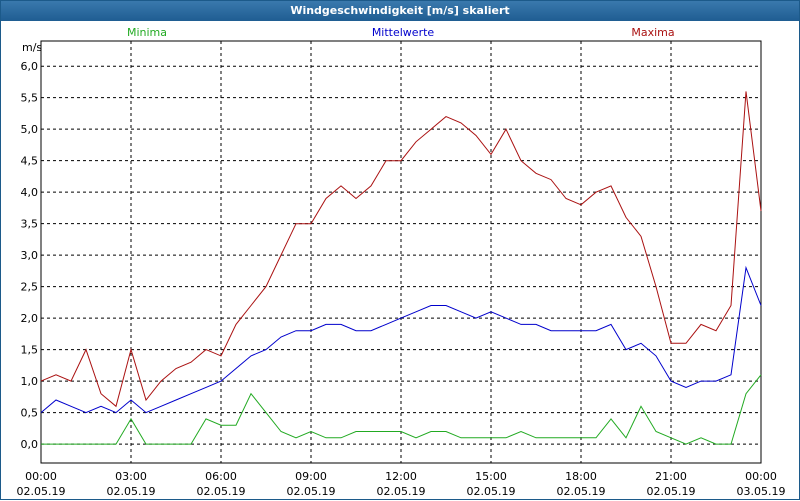 The image size is (800, 501). Describe the element at coordinates (30, 224) in the screenshot. I see `y-tick-label: 3,5` at that location.